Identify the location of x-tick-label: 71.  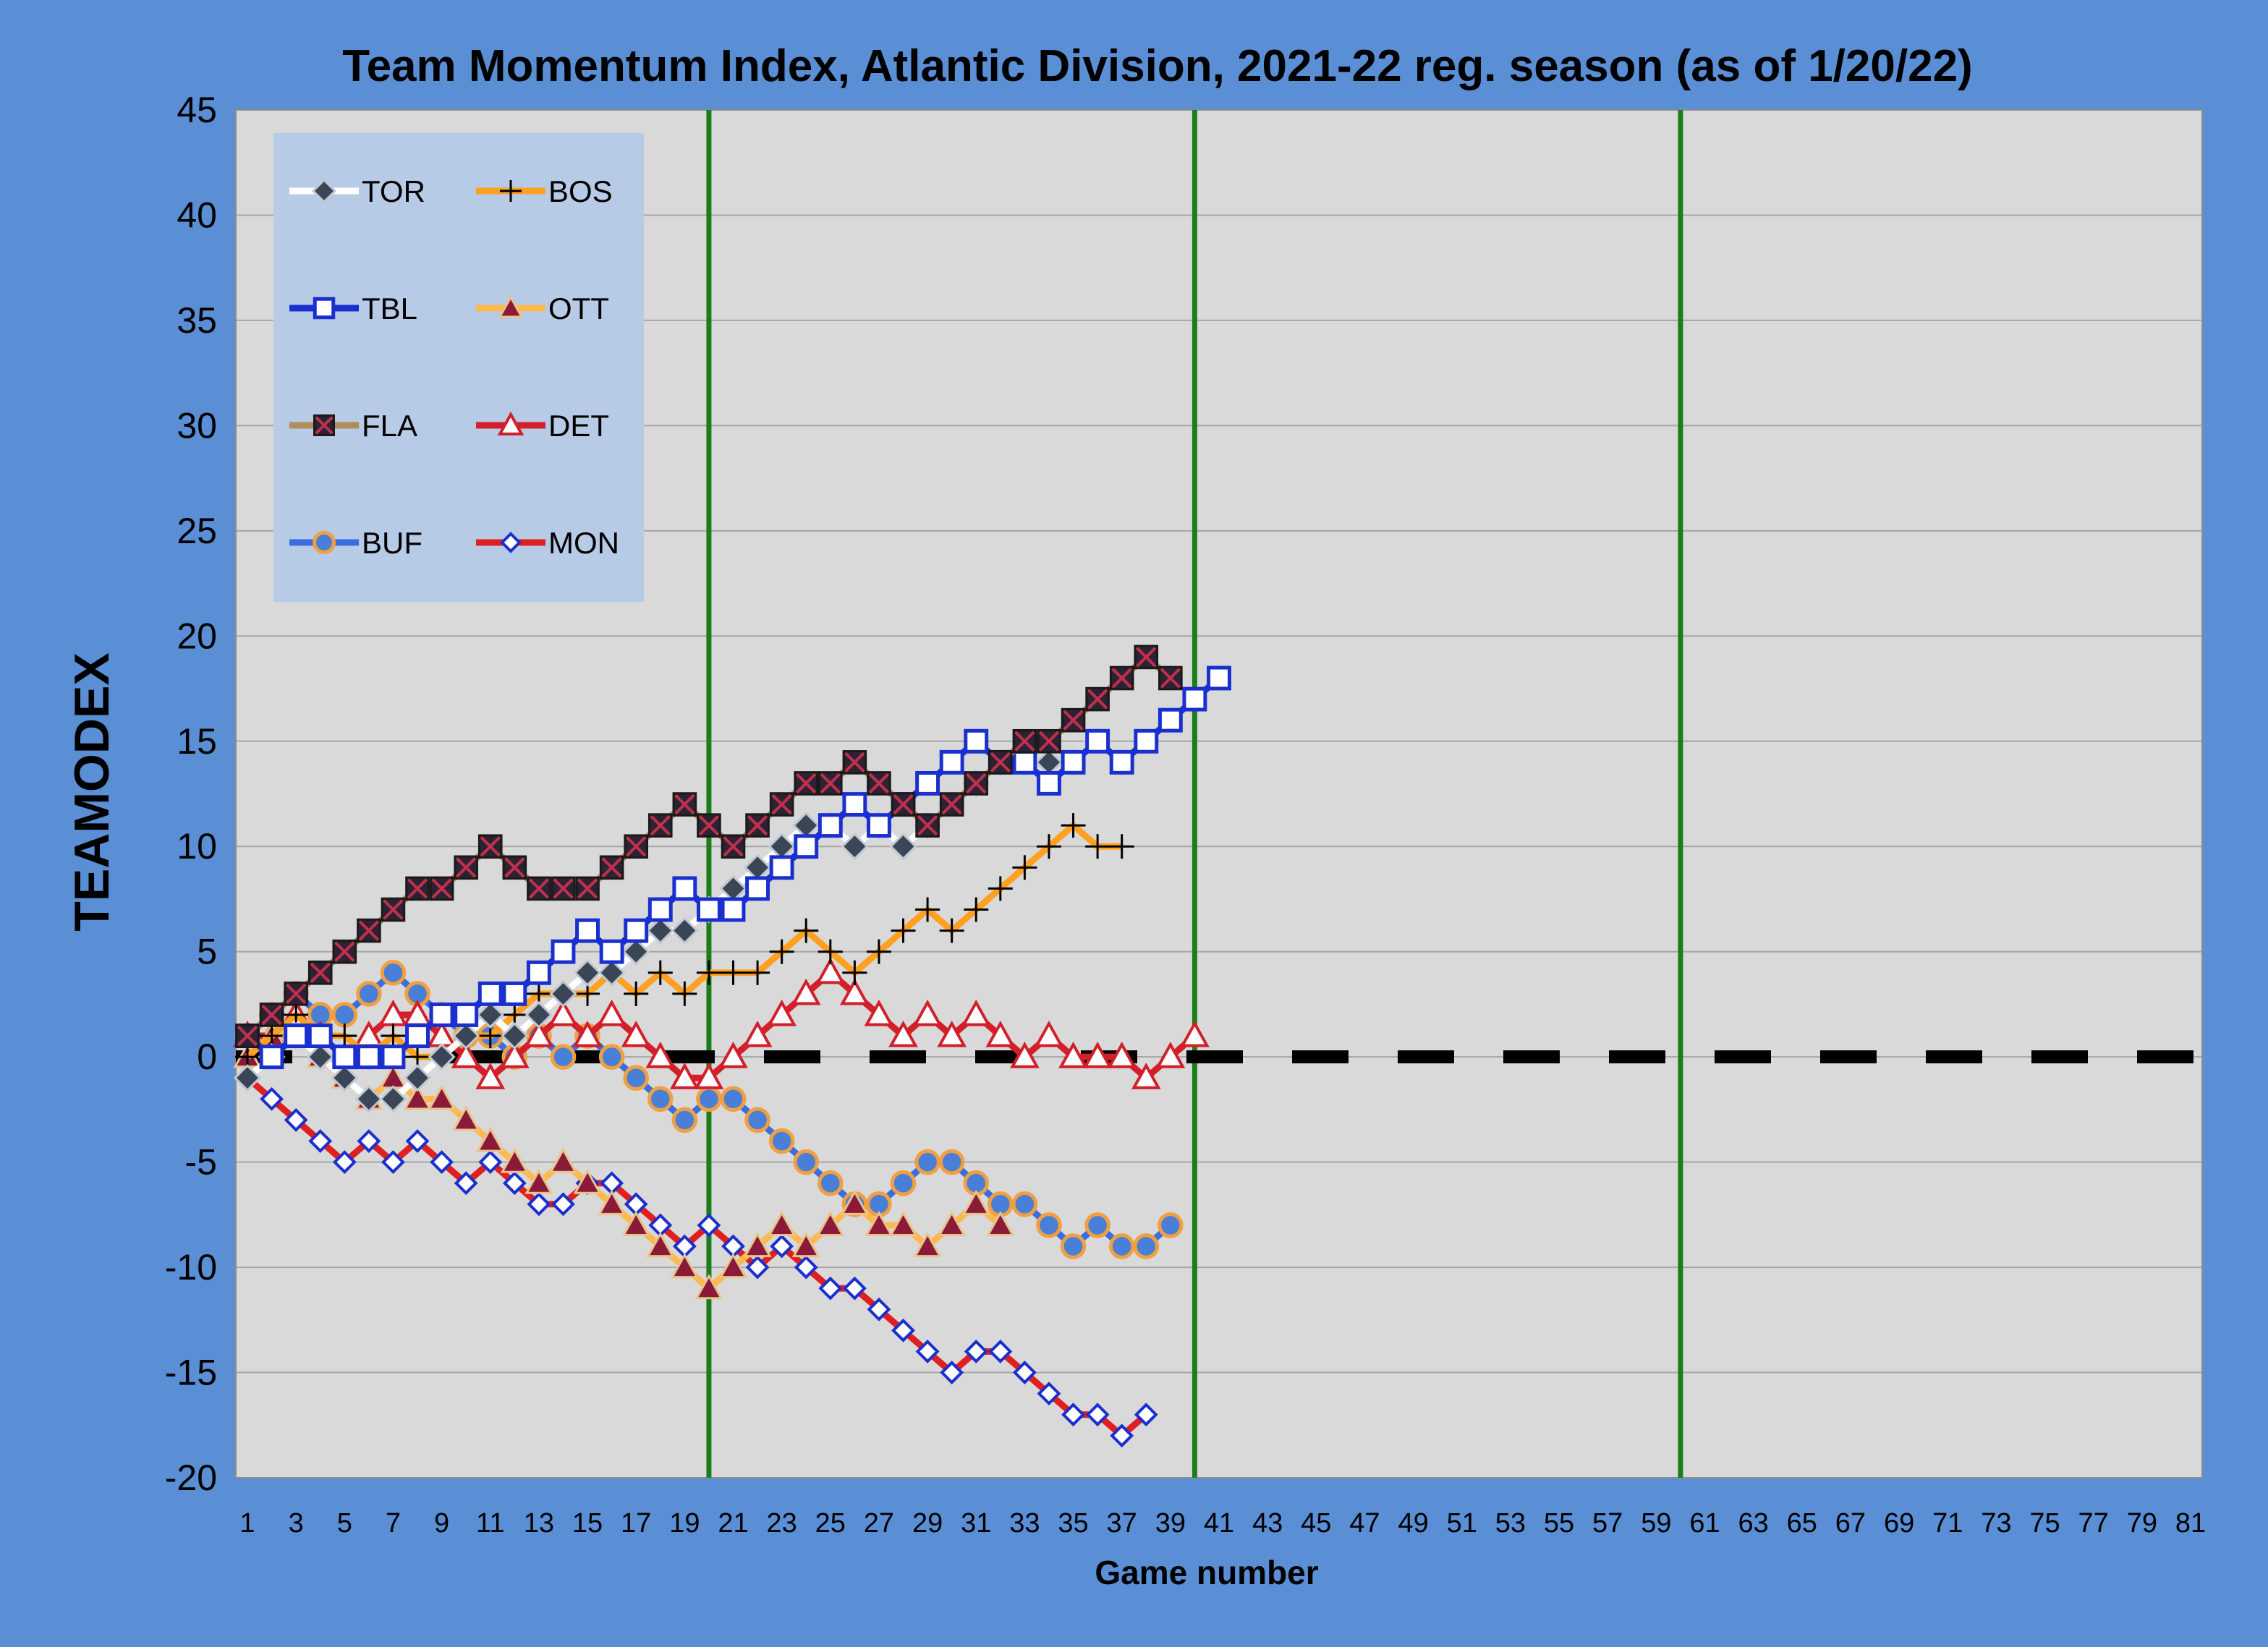
(1948, 1524).